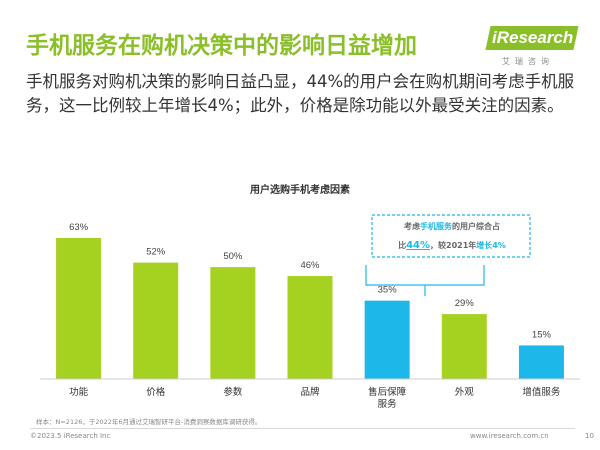  I want to click on category-label-3: 参数, so click(233, 392).